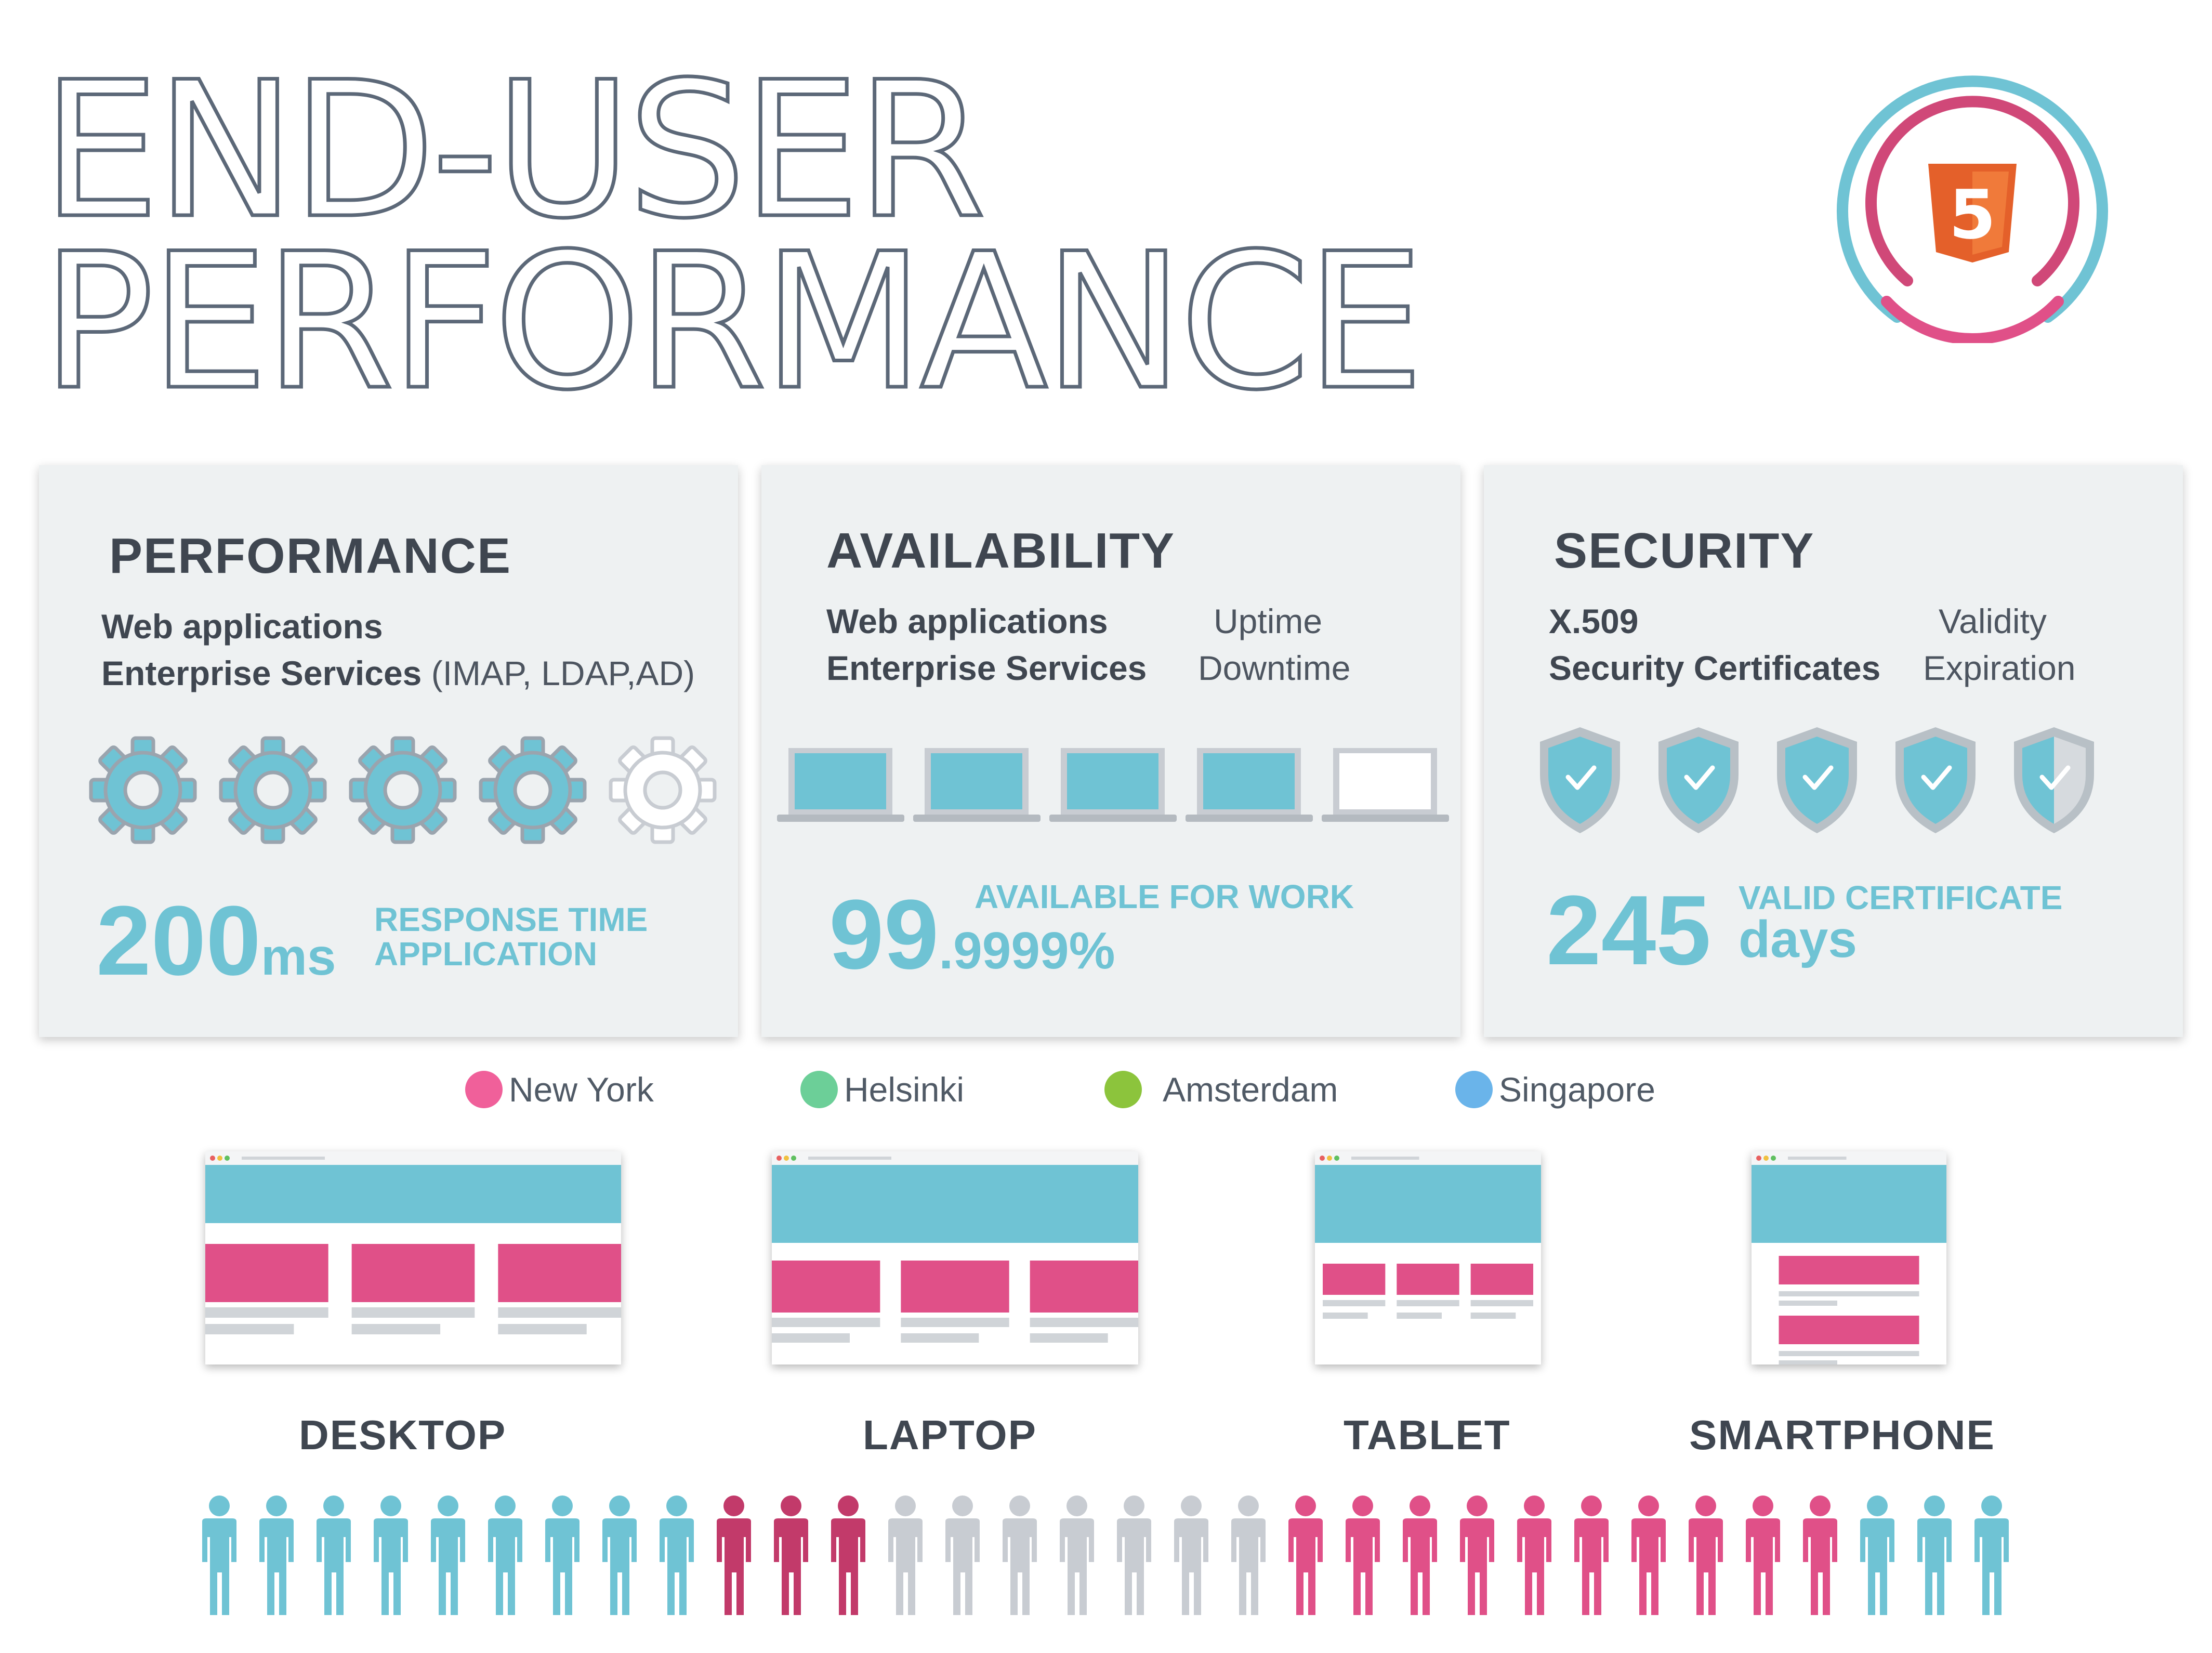 This screenshot has width=2212, height=1653. I want to click on device-label-desktop: DESKTOP, so click(403, 1435).